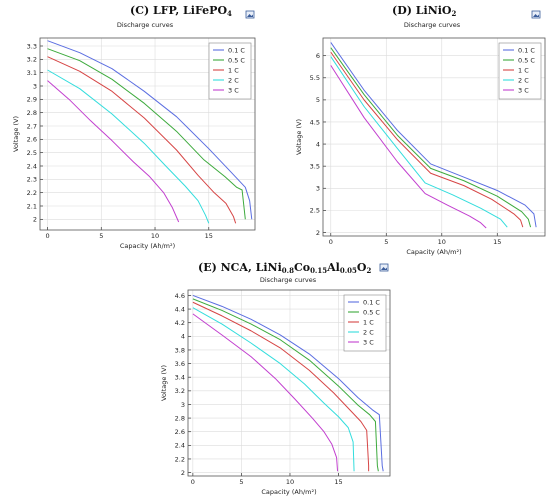  I want to click on y-tick-label: 4.5, so click(315, 122).